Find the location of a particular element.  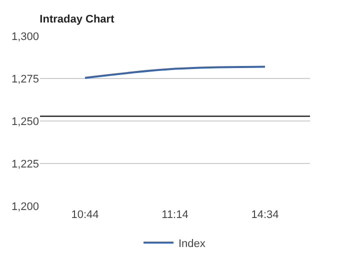

y-tick-label: 1,225 is located at coordinates (25, 164).